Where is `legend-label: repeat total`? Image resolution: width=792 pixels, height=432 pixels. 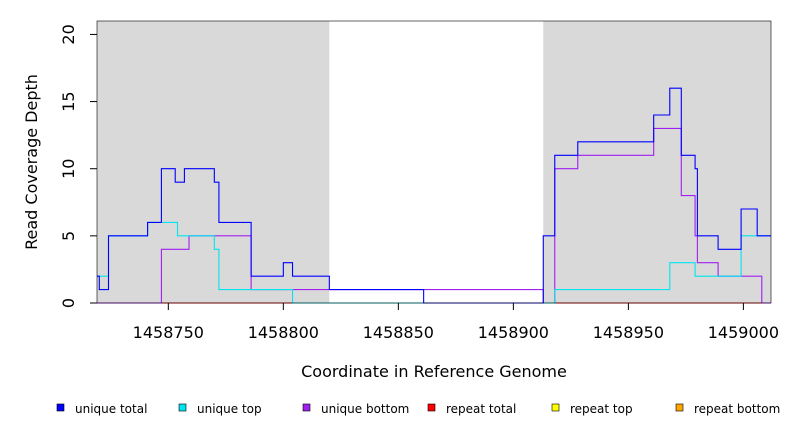
legend-label: repeat total is located at coordinates (481, 409).